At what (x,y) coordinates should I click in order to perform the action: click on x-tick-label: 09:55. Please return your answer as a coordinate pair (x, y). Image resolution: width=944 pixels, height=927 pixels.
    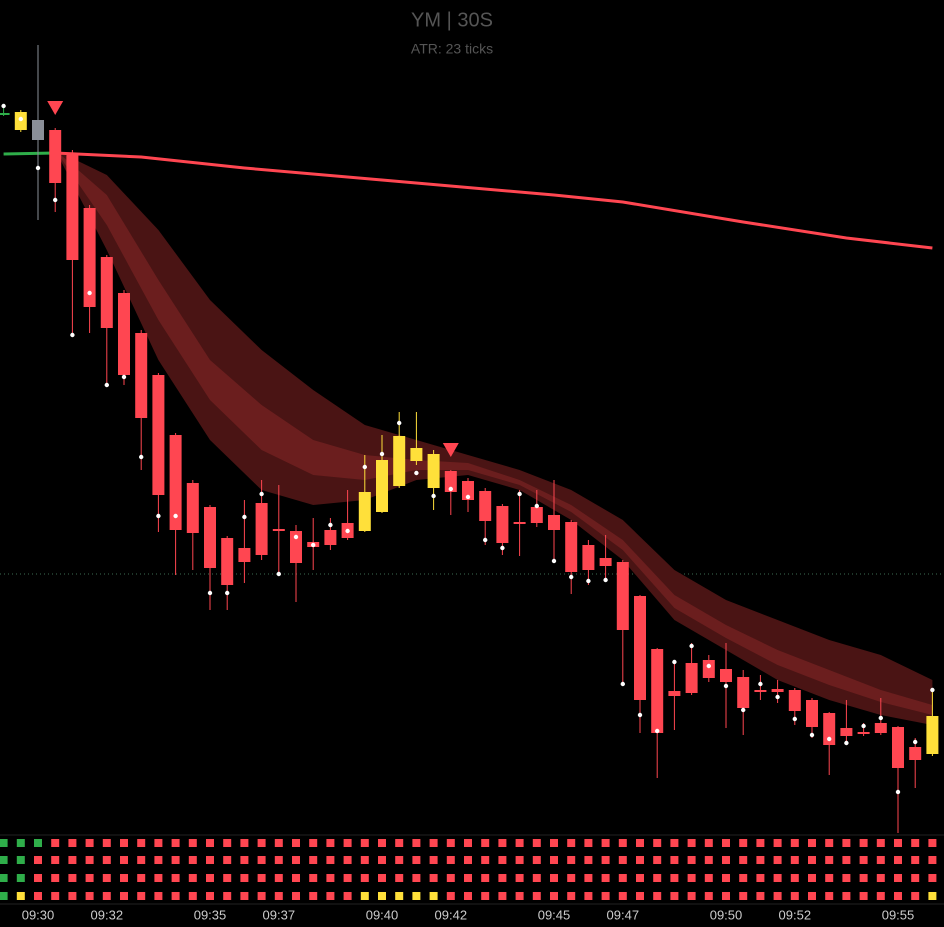
    Looking at the image, I should click on (898, 914).